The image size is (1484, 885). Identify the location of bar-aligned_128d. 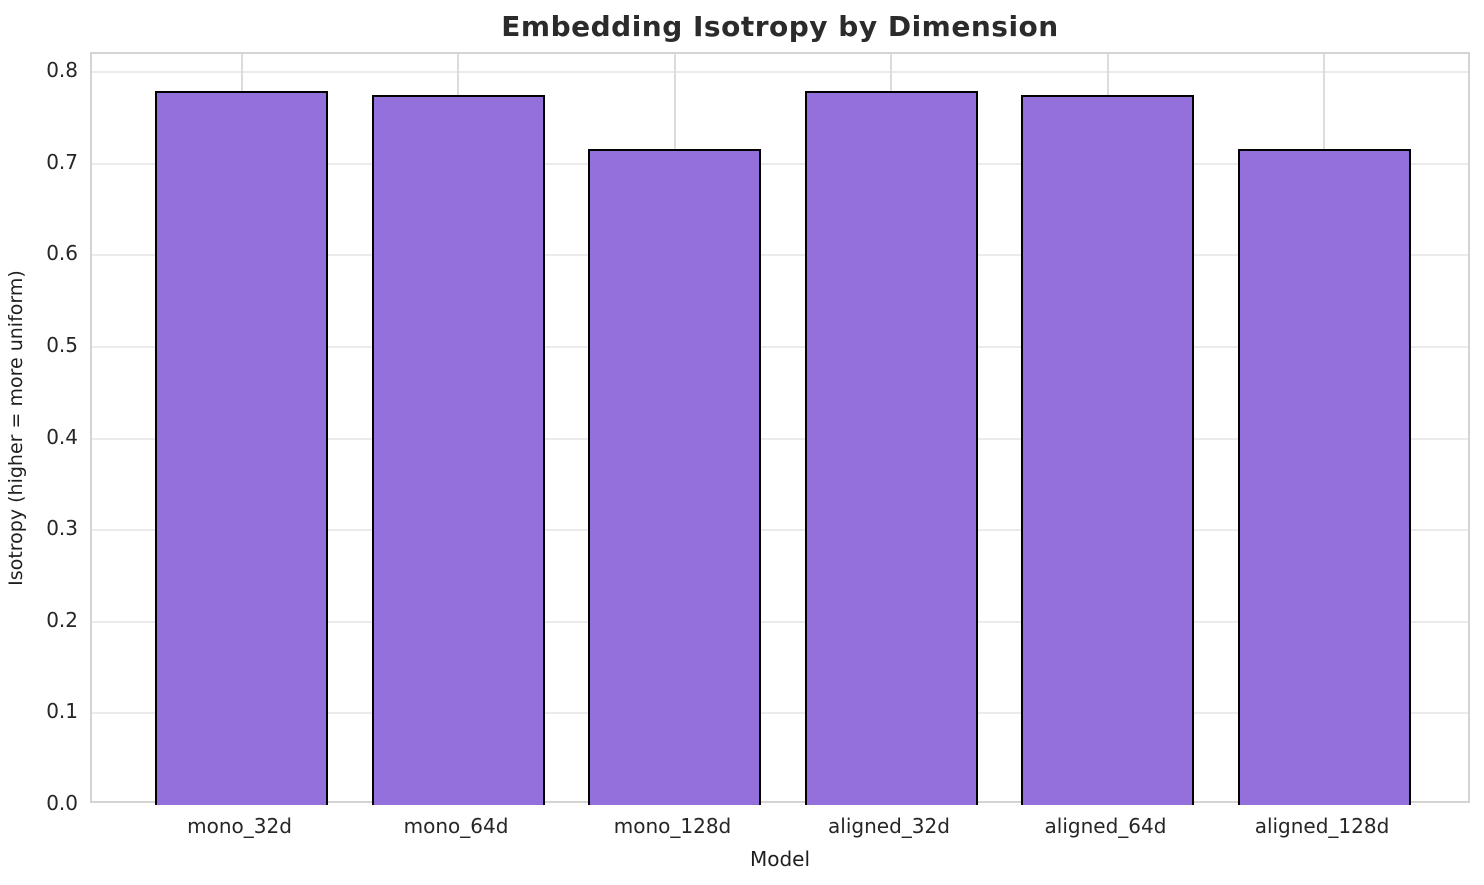
(1324, 477).